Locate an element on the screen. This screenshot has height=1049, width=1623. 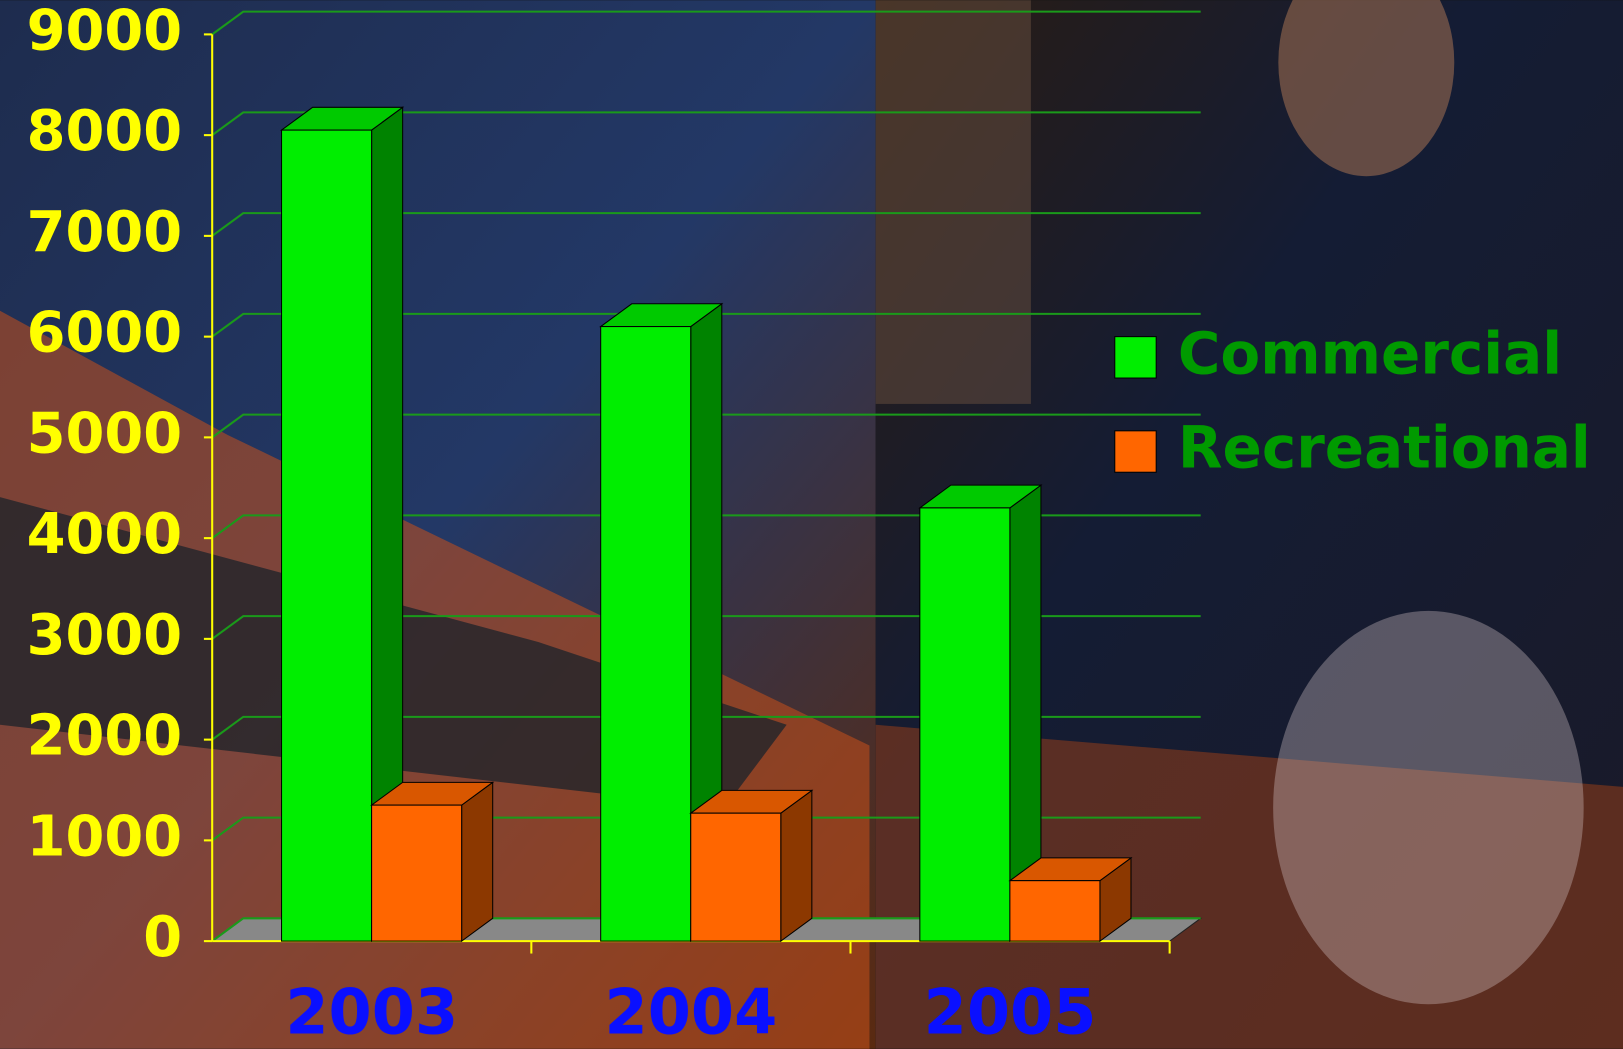
y-tick-label: 6000 is located at coordinates (105, 333).